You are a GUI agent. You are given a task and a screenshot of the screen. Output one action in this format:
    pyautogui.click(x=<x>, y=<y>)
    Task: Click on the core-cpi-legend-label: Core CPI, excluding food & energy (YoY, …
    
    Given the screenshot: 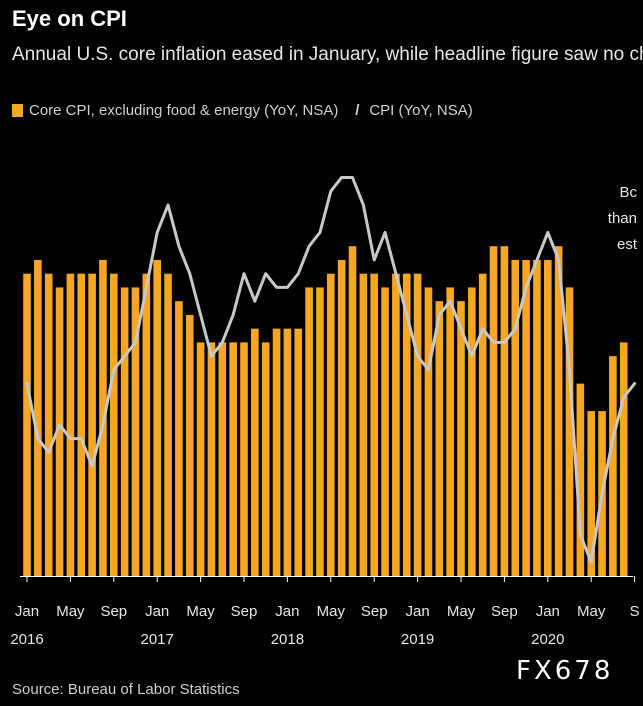 What is the action you would take?
    pyautogui.click(x=184, y=110)
    